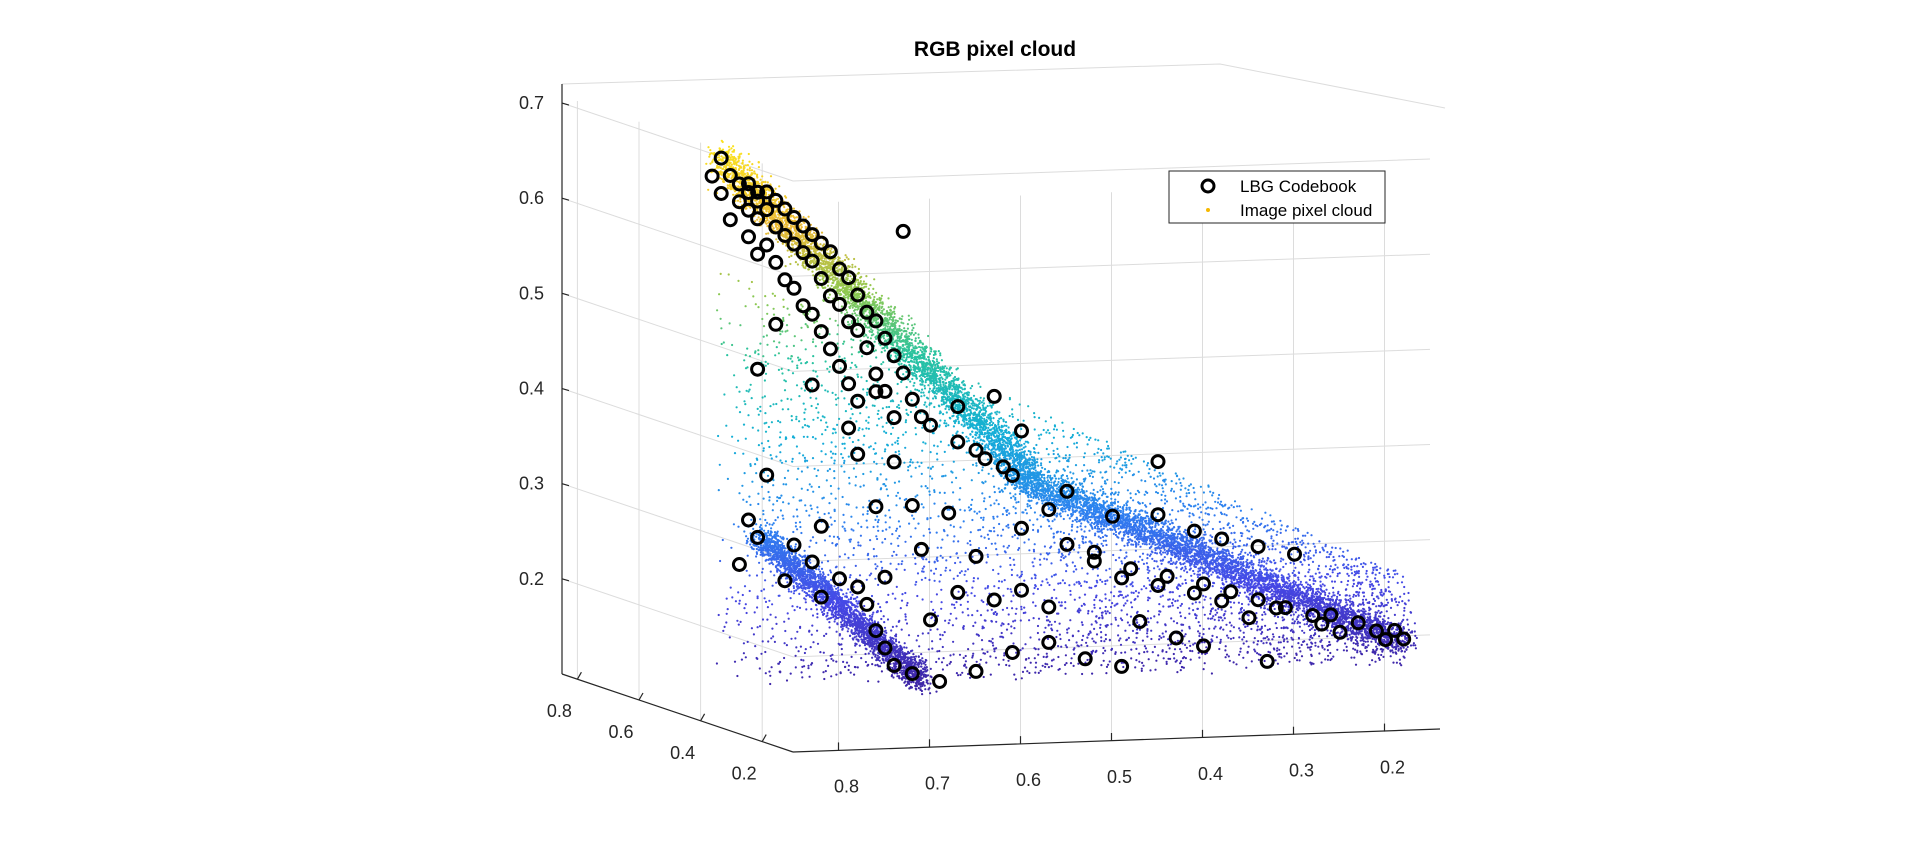 The height and width of the screenshot is (844, 1920). I want to click on cloud-point-1904, so click(828, 285).